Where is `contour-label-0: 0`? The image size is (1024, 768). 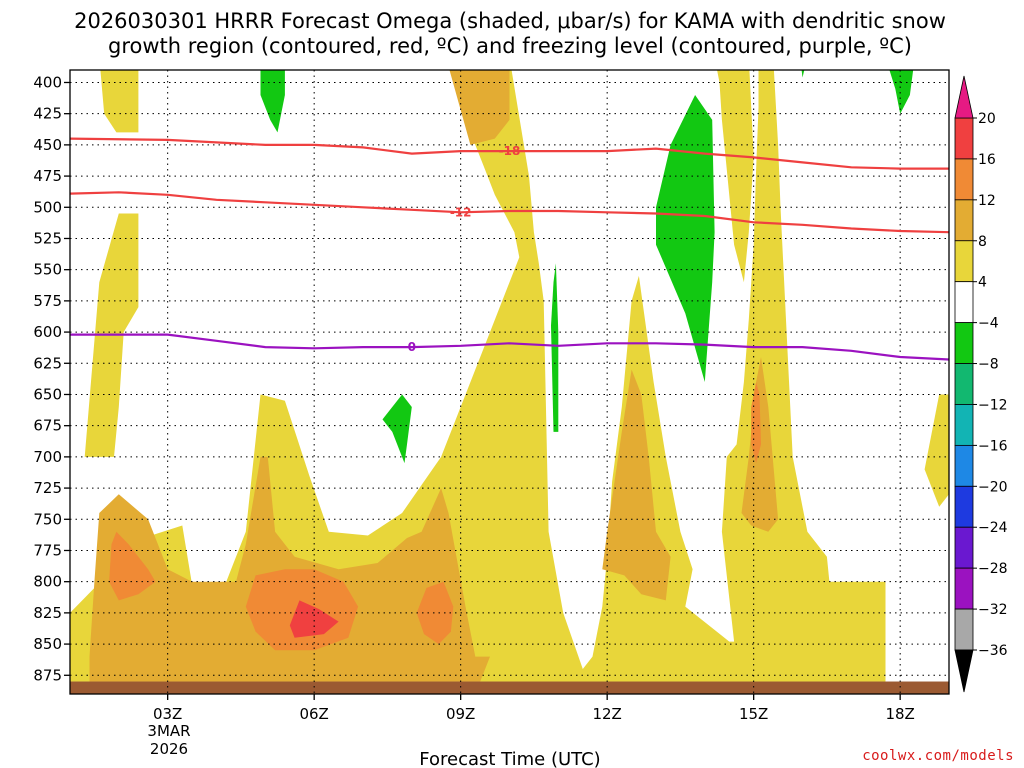 contour-label-0: 0 is located at coordinates (412, 347).